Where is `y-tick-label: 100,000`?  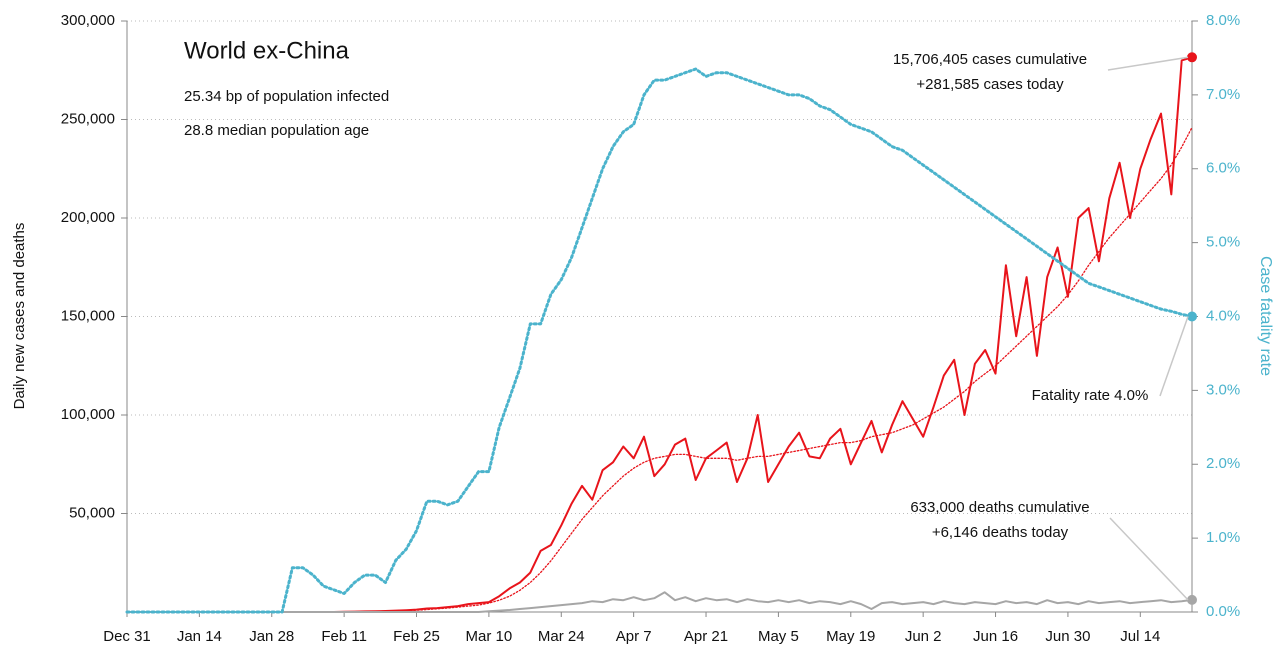
y-tick-label: 100,000 is located at coordinates (88, 414).